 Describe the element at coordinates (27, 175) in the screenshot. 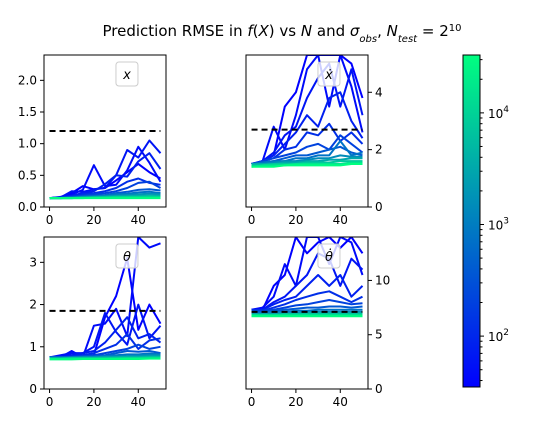

I see `y-tick-label: 0.5` at that location.